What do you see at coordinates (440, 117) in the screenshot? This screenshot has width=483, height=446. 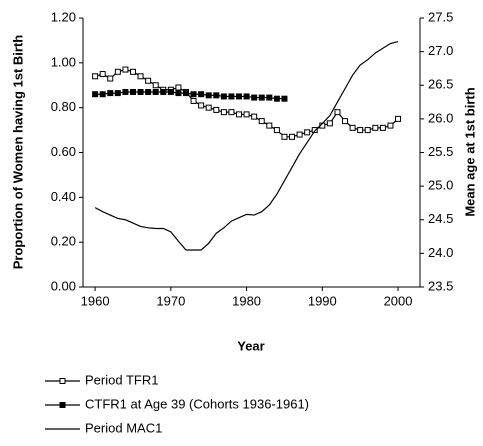 I see `y2-tick-label: 26.0` at bounding box center [440, 117].